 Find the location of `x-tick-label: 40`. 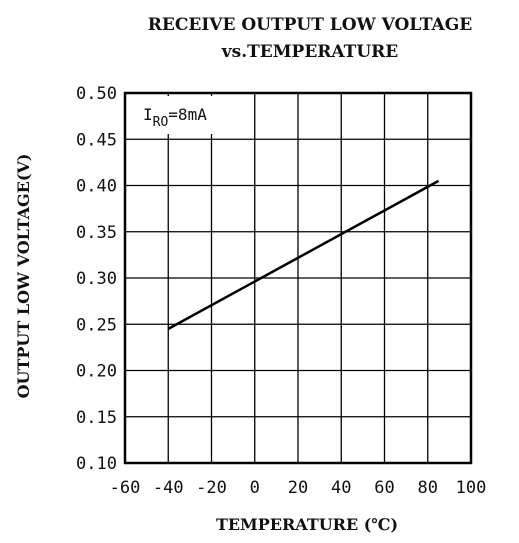

x-tick-label: 40 is located at coordinates (341, 488).